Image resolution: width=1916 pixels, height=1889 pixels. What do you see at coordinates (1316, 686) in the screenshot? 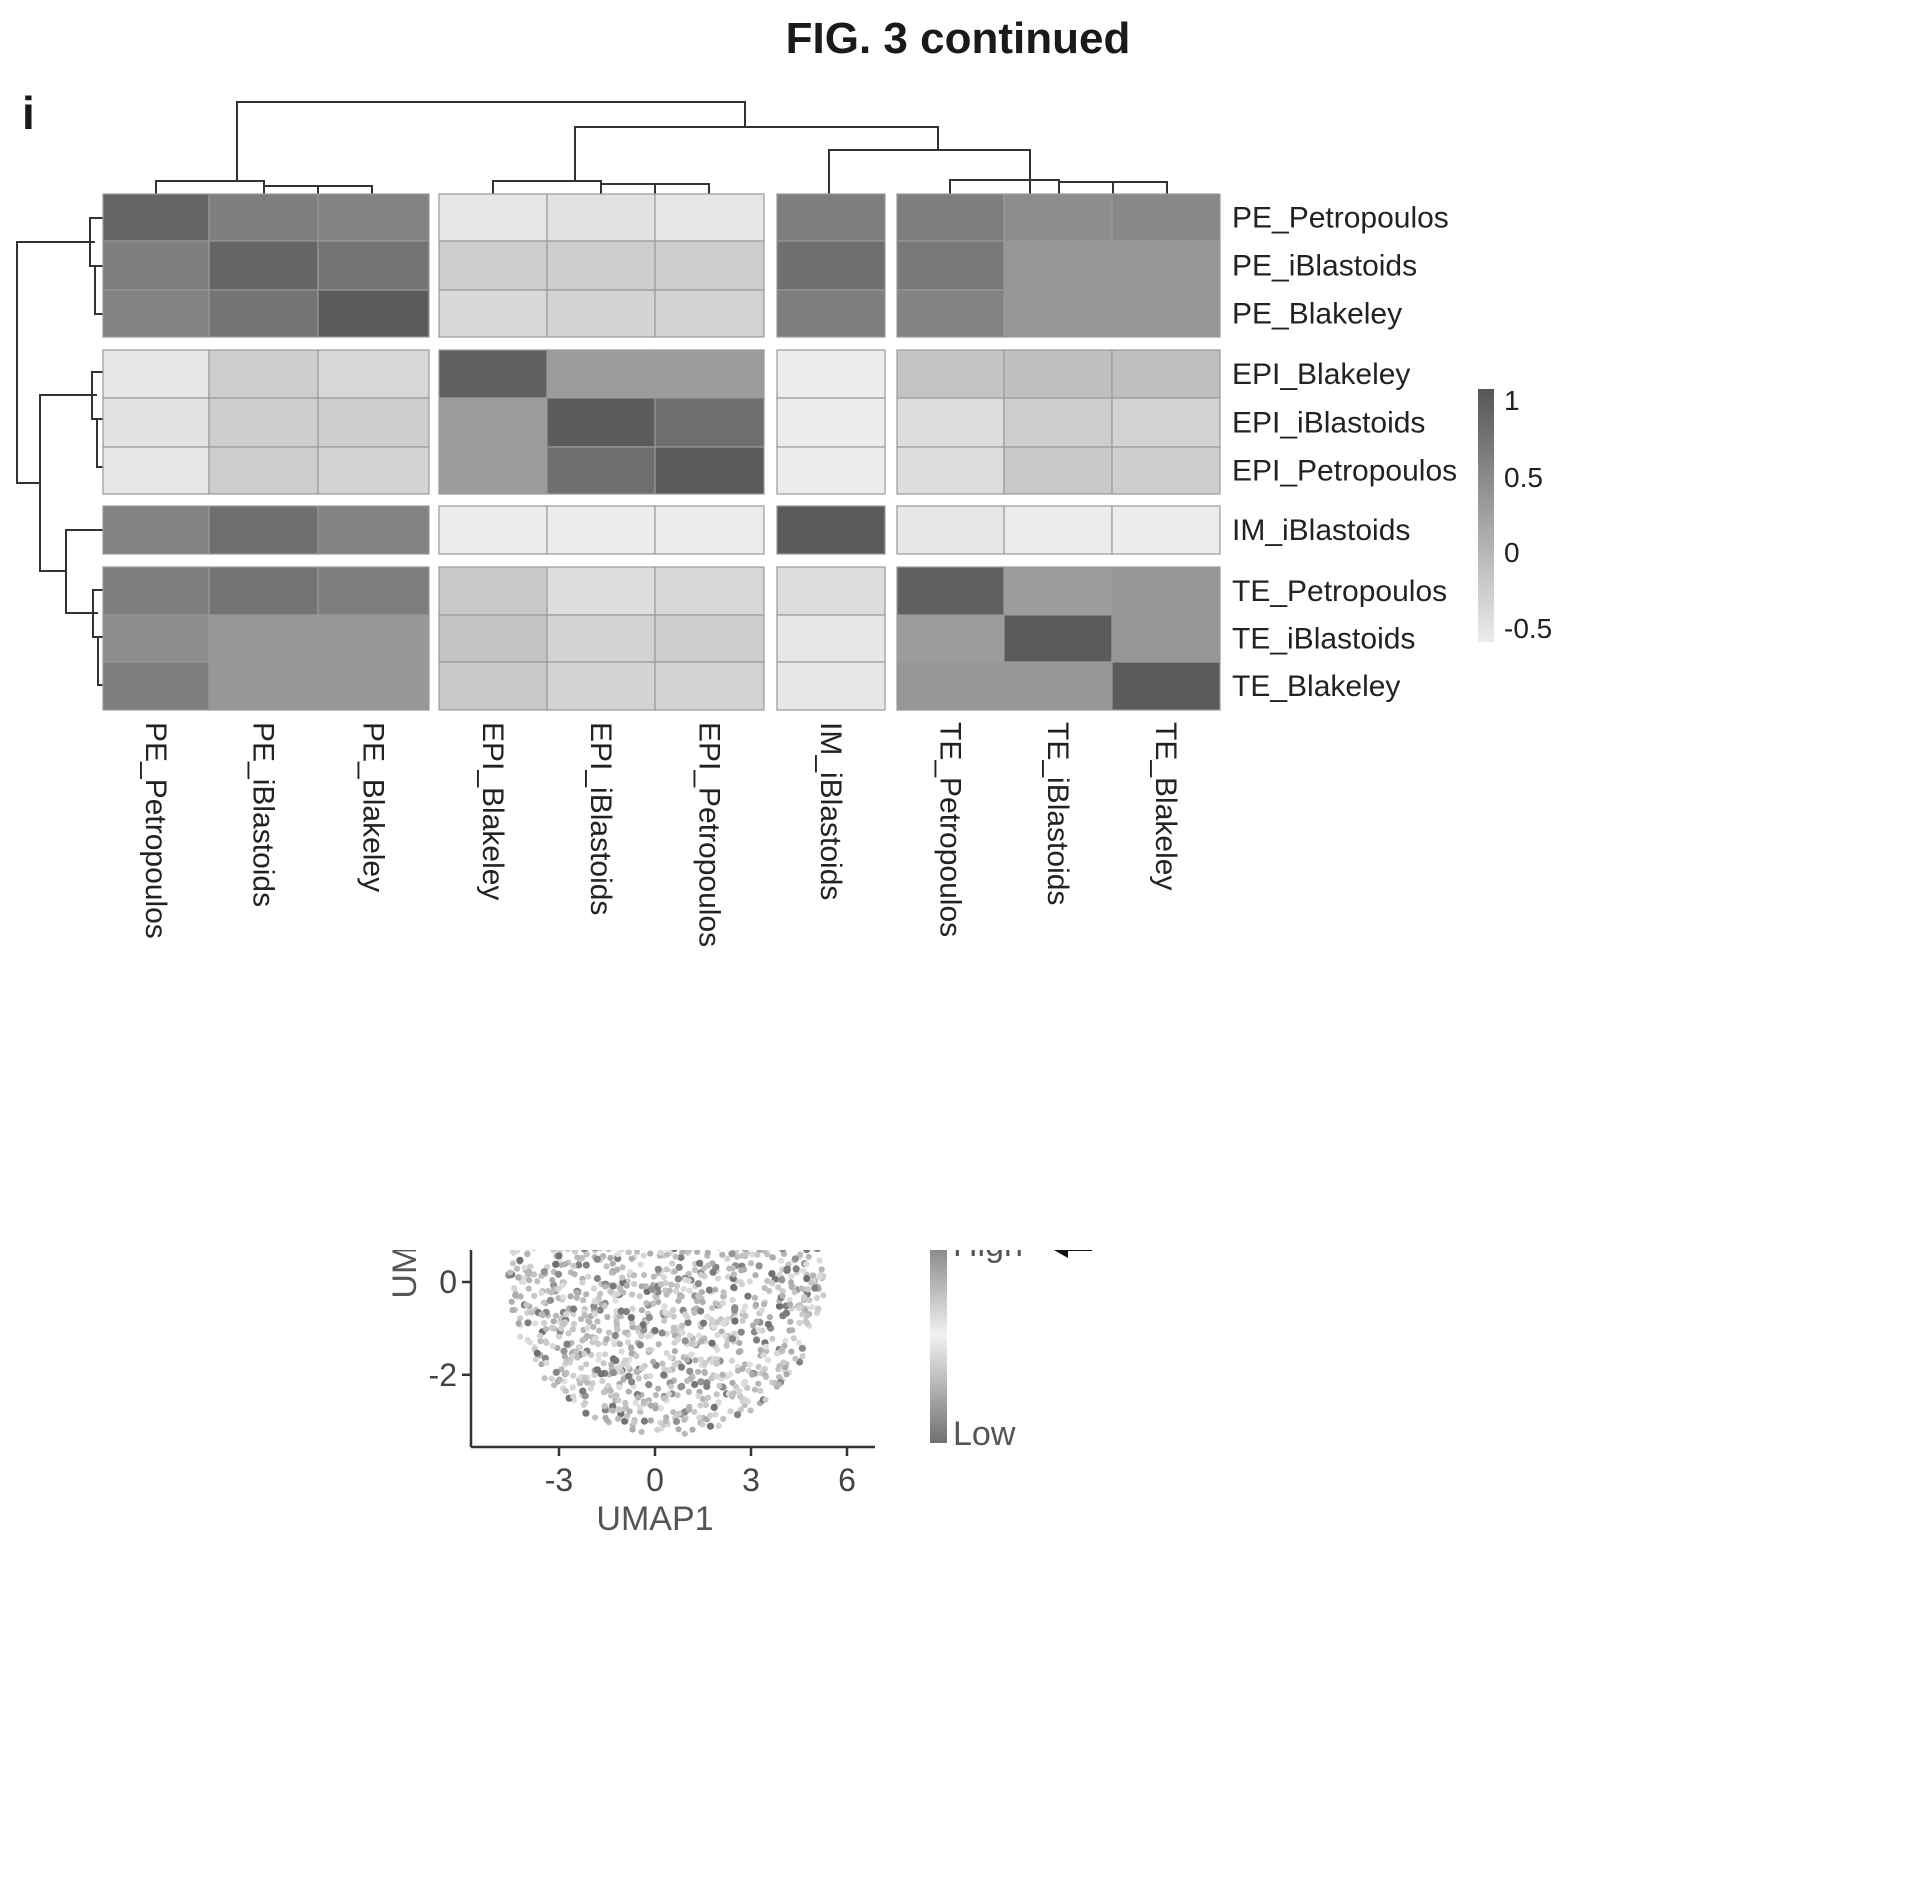
I see `row-label: TE_Blakeley` at bounding box center [1316, 686].